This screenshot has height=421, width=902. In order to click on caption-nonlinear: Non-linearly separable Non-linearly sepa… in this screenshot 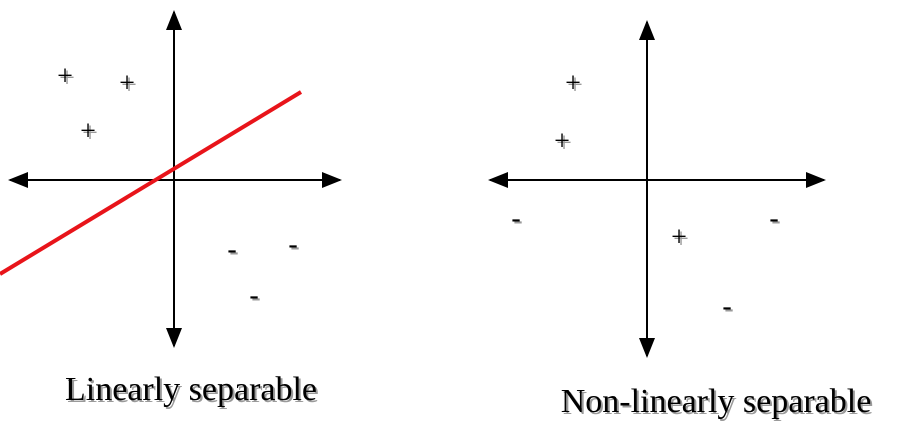, I will do `click(717, 402)`.